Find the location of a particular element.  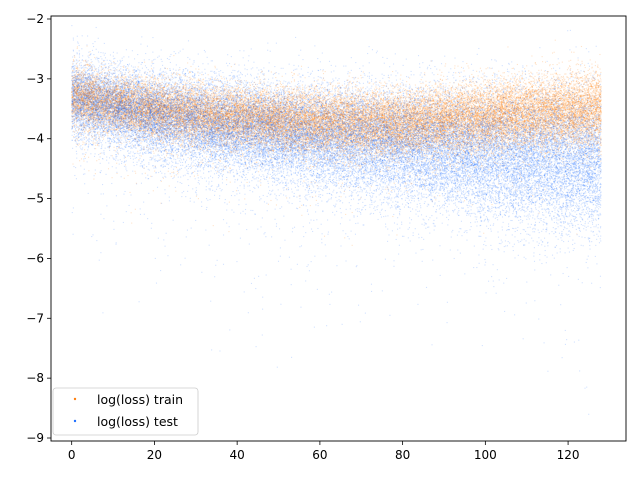

y-tick-label: −3 is located at coordinates (35, 79).